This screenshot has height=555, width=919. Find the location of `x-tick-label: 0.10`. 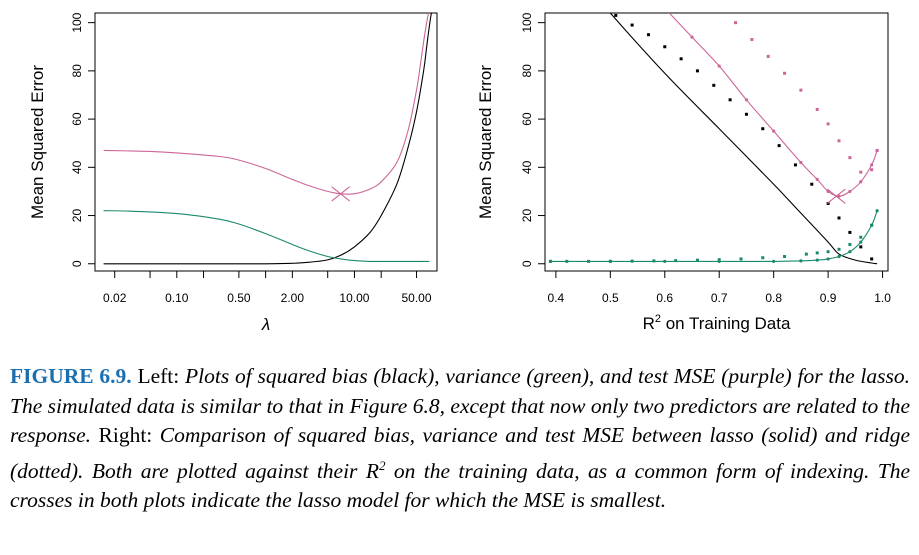

x-tick-label: 0.10 is located at coordinates (177, 298).